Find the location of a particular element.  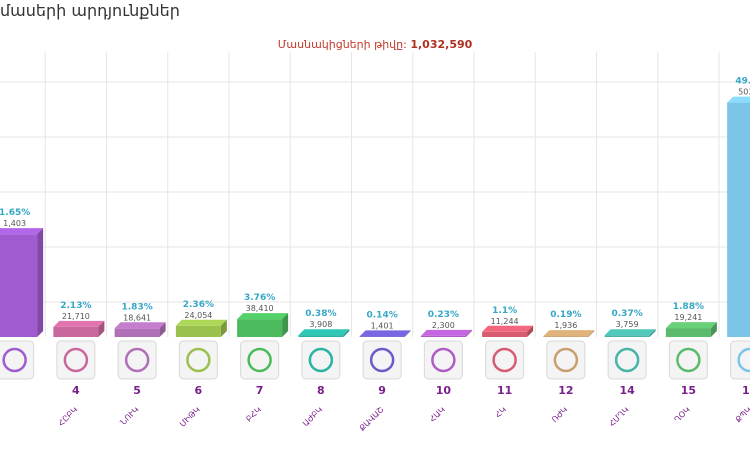

party-10-logo-icon is located at coordinates (443, 360).